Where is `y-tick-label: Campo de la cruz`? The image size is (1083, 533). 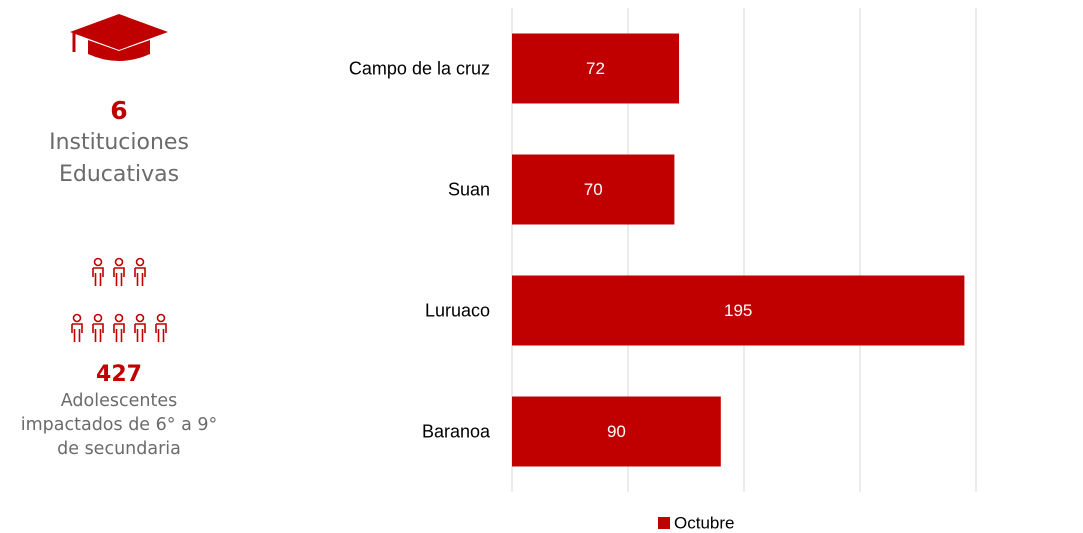
y-tick-label: Campo de la cruz is located at coordinates (419, 68).